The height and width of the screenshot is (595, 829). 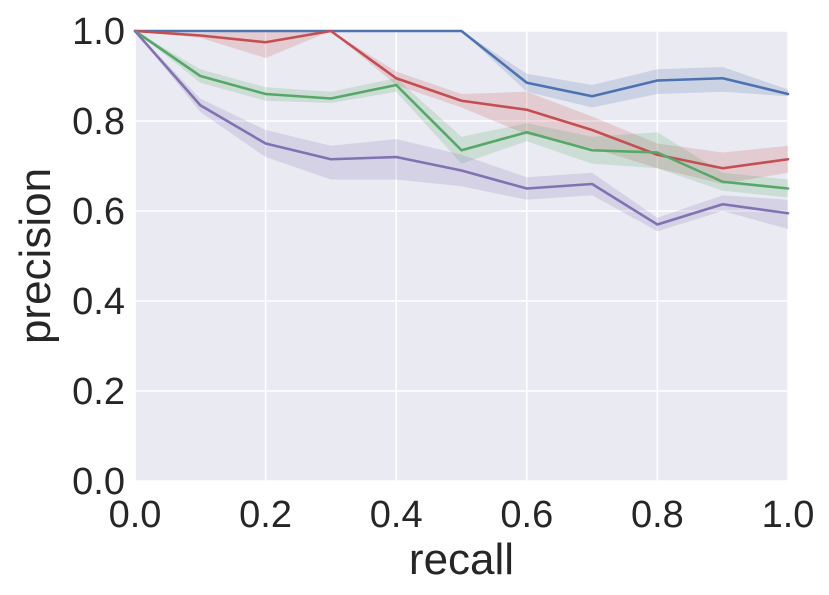 What do you see at coordinates (396, 515) in the screenshot?
I see `x-tick-label: 0.4` at bounding box center [396, 515].